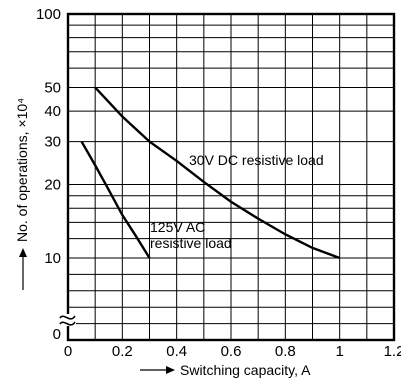 This screenshot has height=383, width=401. I want to click on x-tick-label: 0, so click(68, 351).